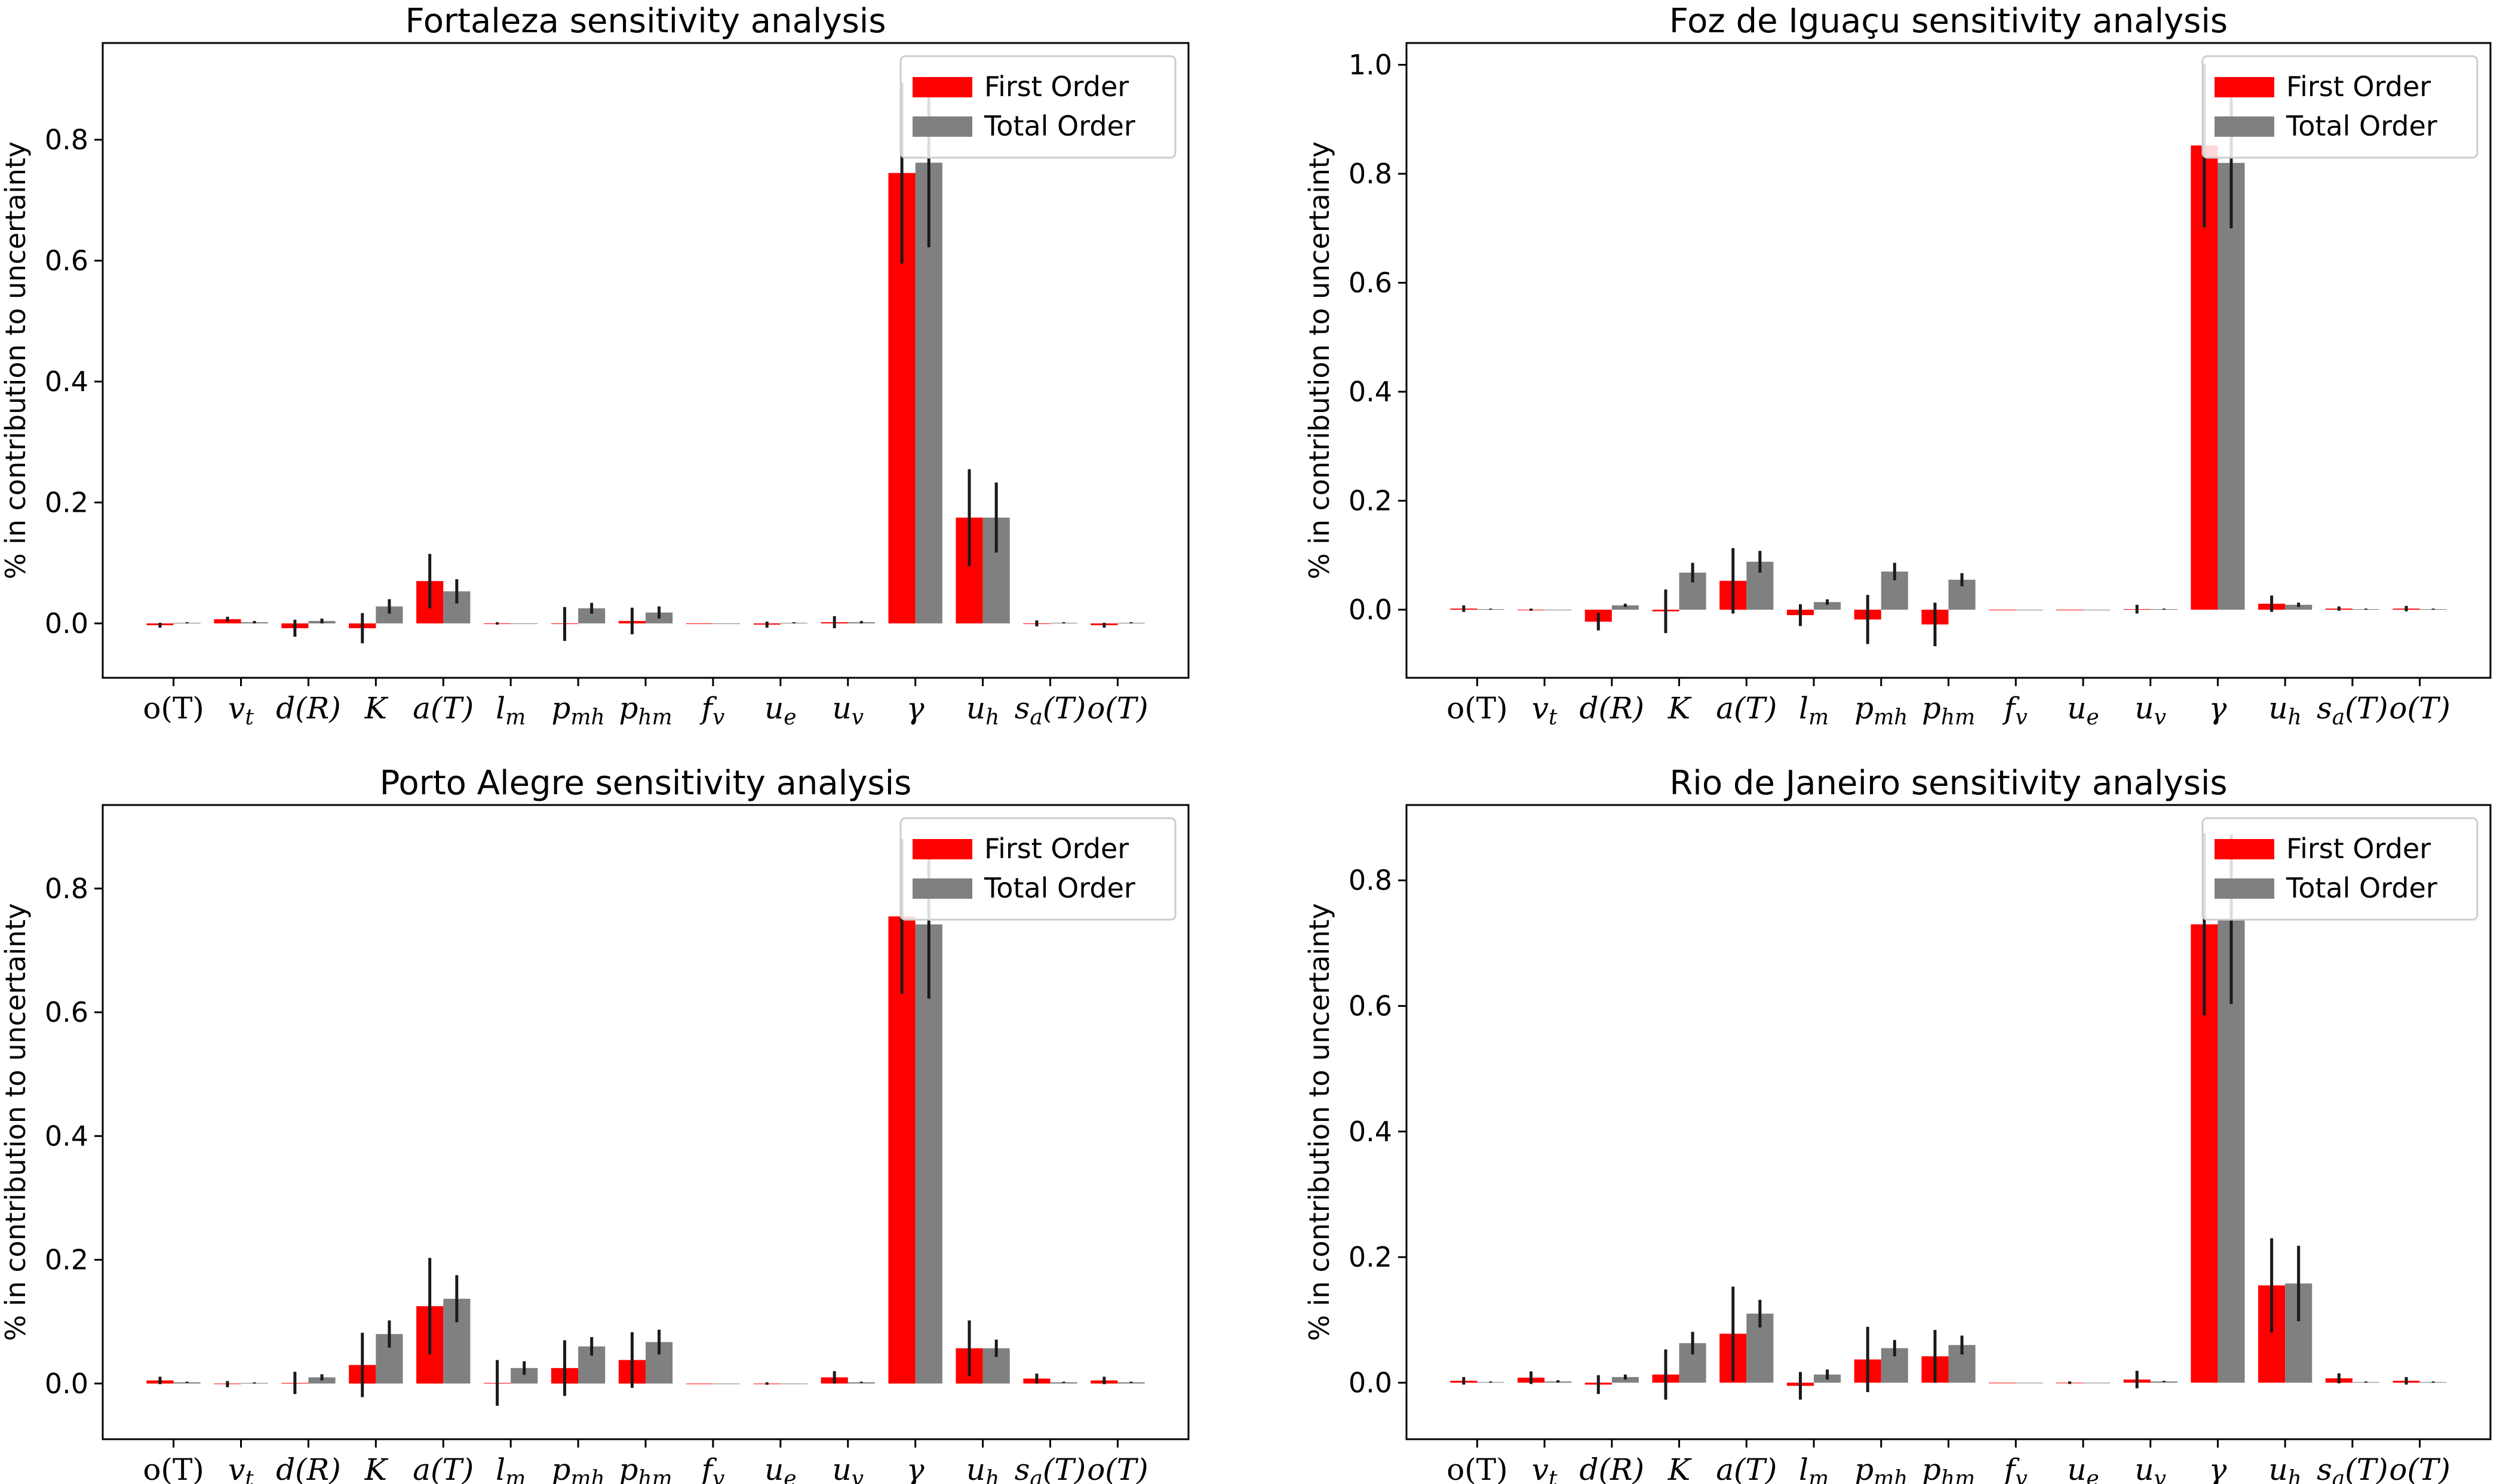  I want to click on x-tick-label: vt, so click(241, 710).